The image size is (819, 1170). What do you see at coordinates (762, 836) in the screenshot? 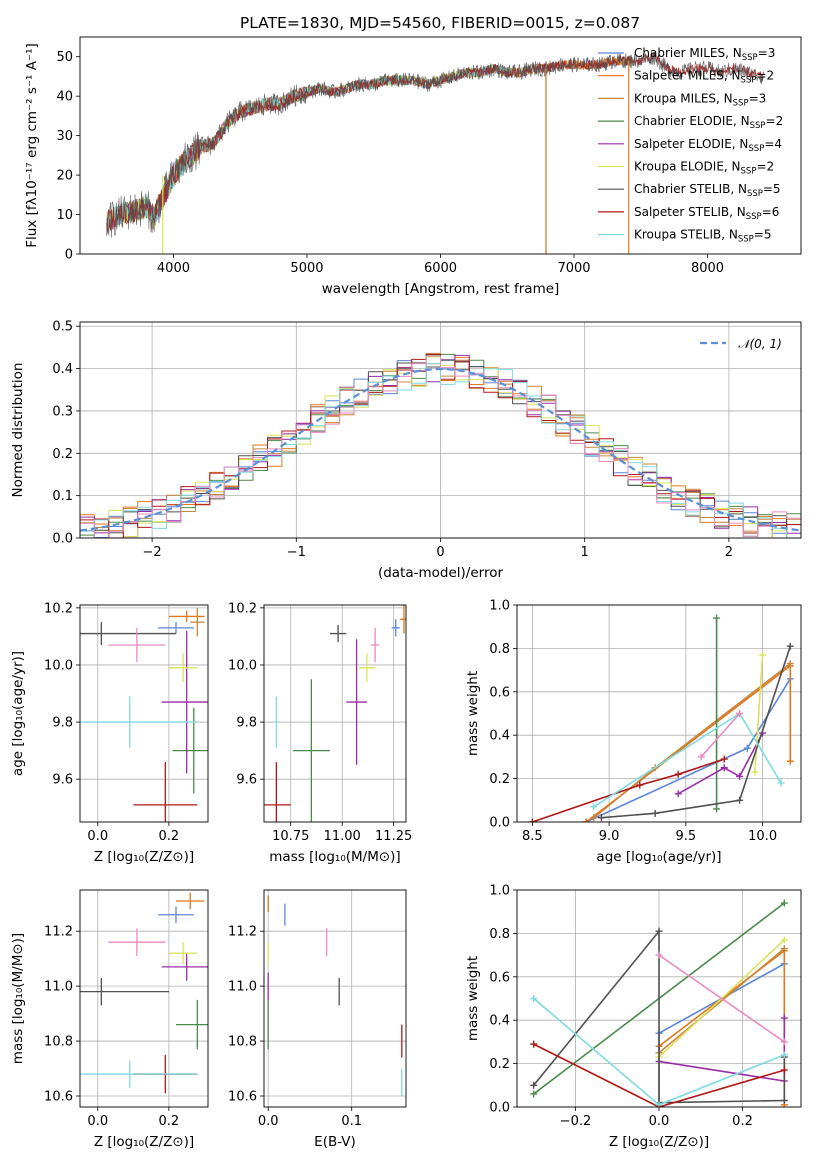
I see `tick-label-x: 10.0` at bounding box center [762, 836].